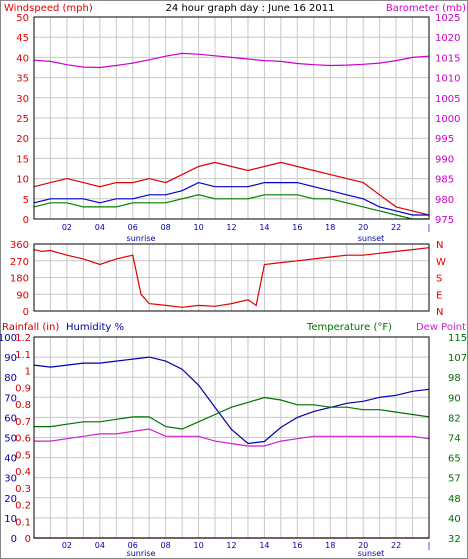 The height and width of the screenshot is (559, 468). I want to click on rain-tick-label: 0.1, so click(23, 522).